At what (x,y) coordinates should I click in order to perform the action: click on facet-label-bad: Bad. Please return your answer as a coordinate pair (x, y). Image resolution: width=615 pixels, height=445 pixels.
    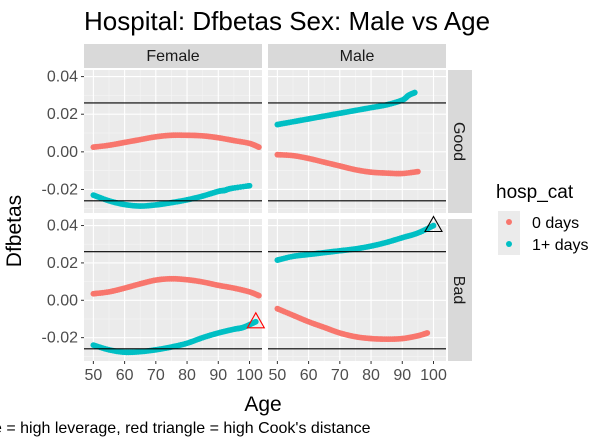
    Looking at the image, I should click on (458, 290).